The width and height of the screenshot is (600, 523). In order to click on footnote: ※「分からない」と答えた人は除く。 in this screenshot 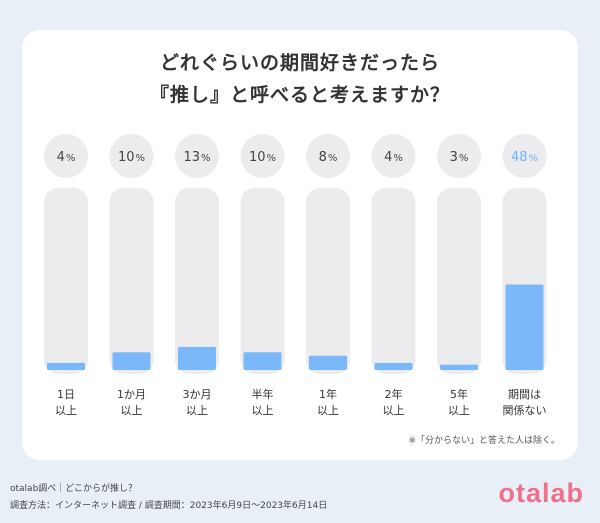, I will do `click(484, 441)`.